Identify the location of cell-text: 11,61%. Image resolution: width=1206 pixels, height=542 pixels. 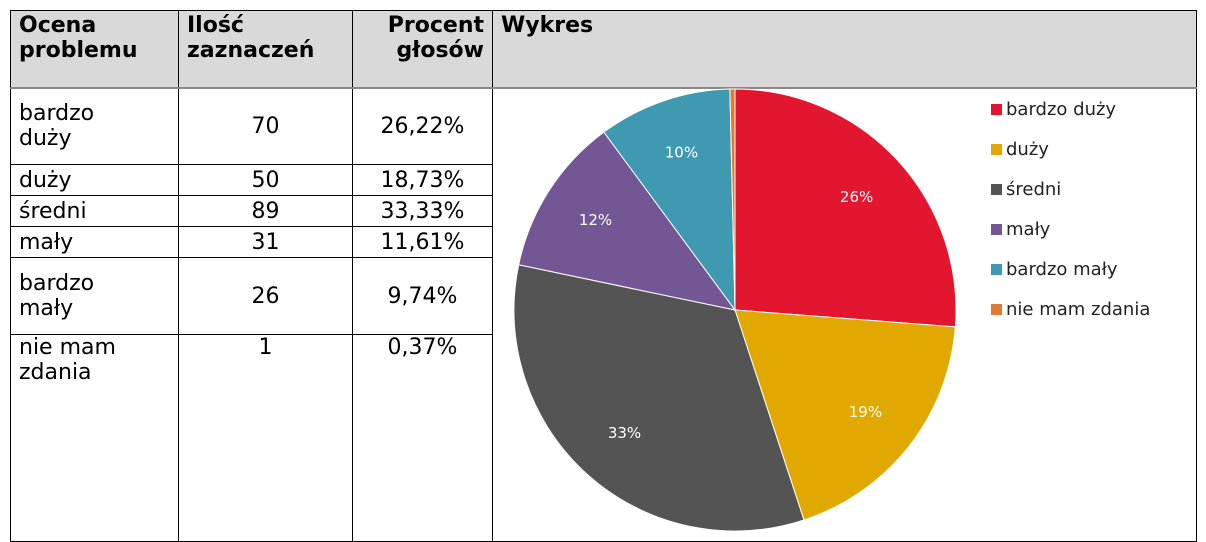
(422, 242).